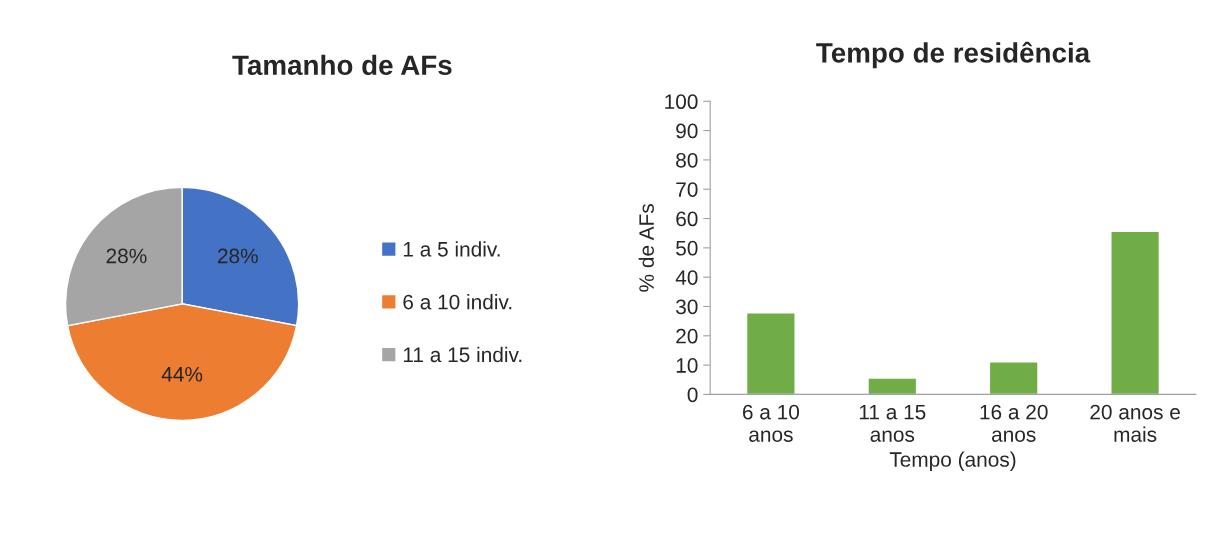  What do you see at coordinates (687, 189) in the screenshot?
I see `y-tick-label: 70` at bounding box center [687, 189].